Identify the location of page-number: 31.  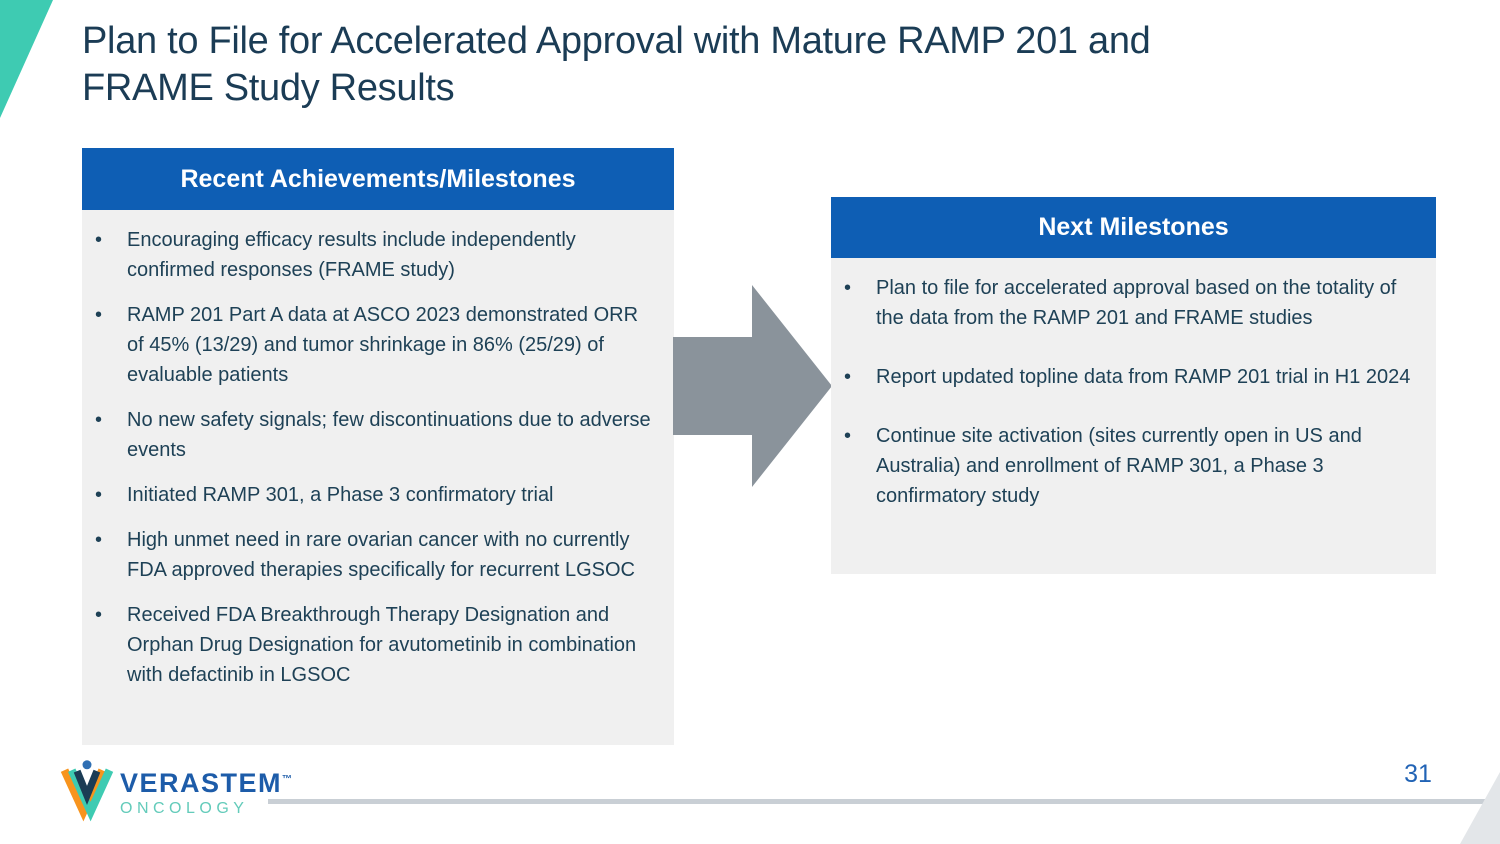
(1418, 774).